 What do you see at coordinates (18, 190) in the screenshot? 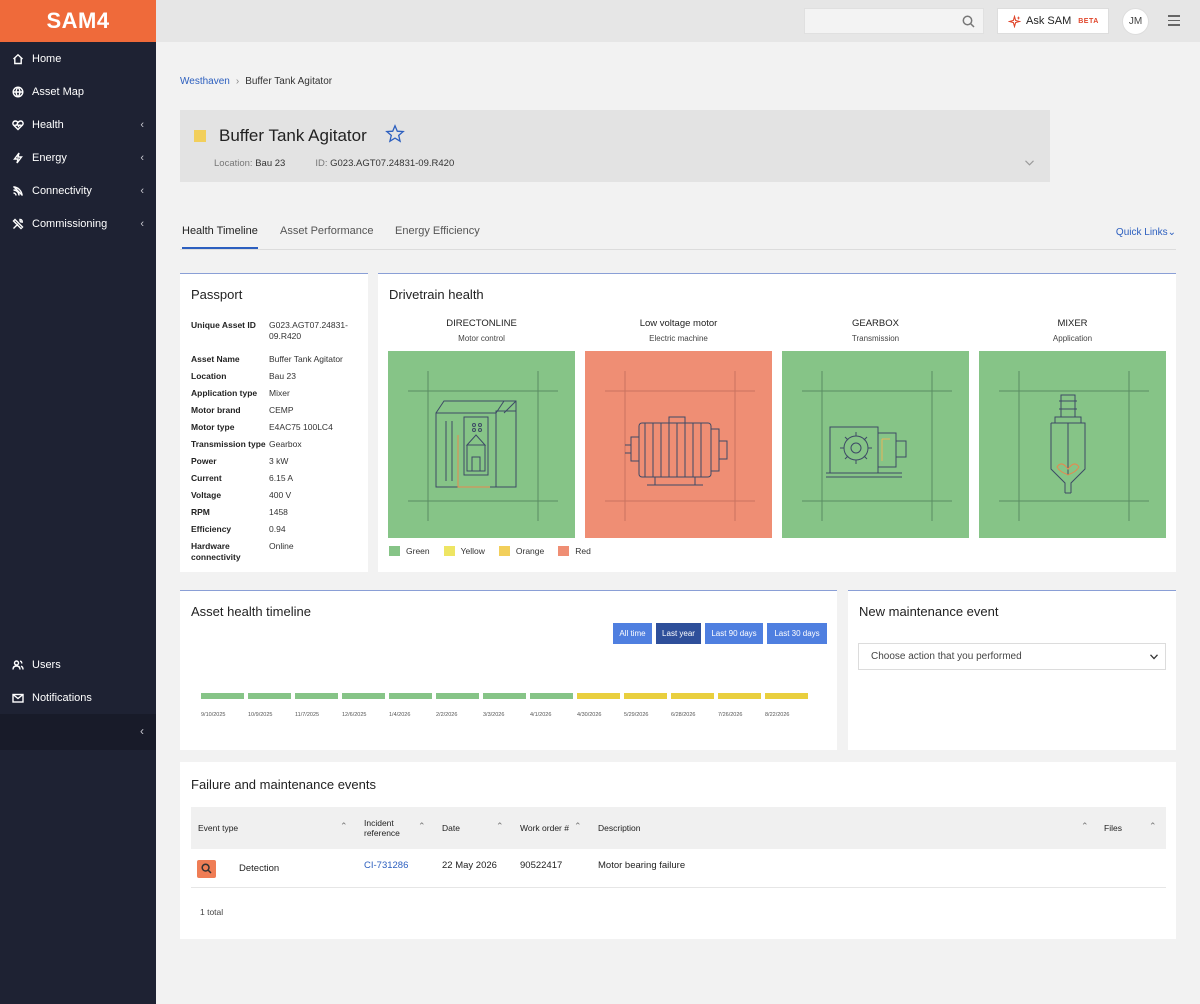
I see `signal-icon` at bounding box center [18, 190].